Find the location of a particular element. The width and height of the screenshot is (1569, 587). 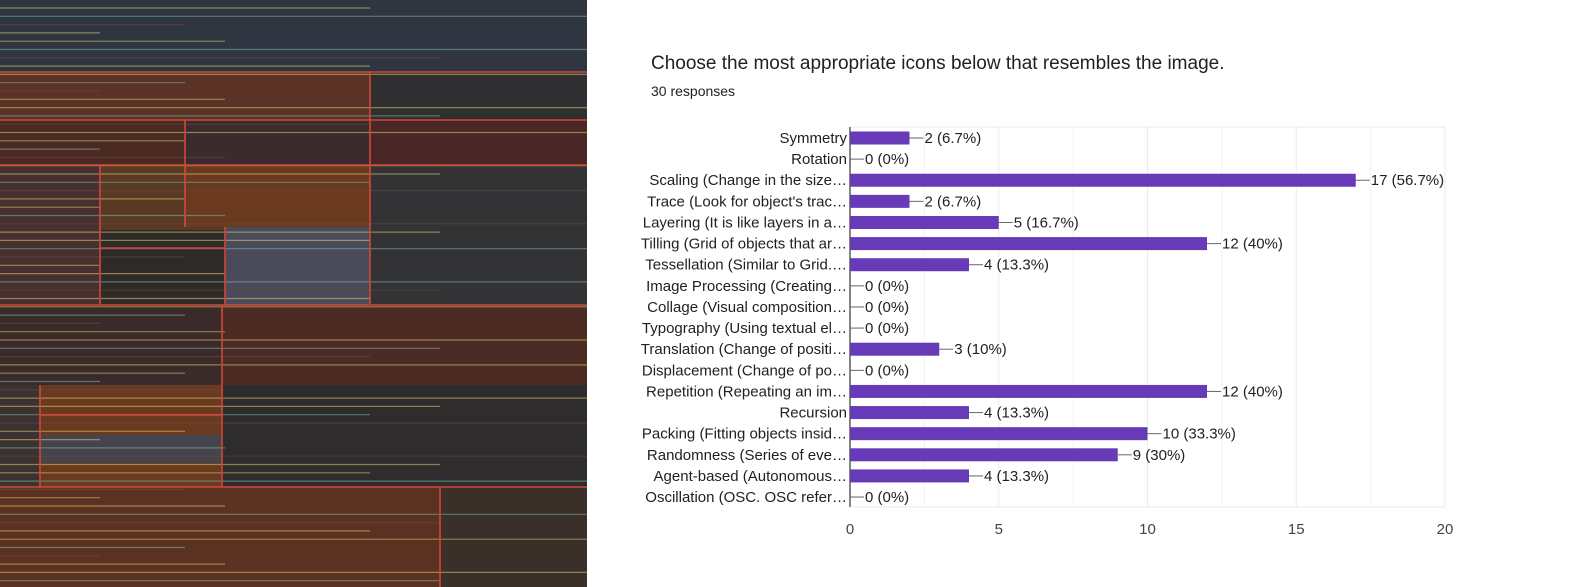

data-label: 3 (10%) is located at coordinates (980, 349).